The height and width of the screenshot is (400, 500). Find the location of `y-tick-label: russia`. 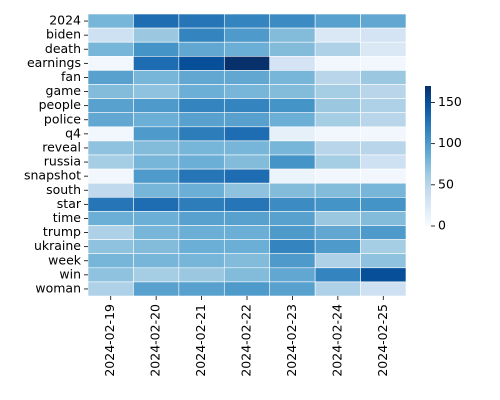

y-tick-label: russia is located at coordinates (62, 161).